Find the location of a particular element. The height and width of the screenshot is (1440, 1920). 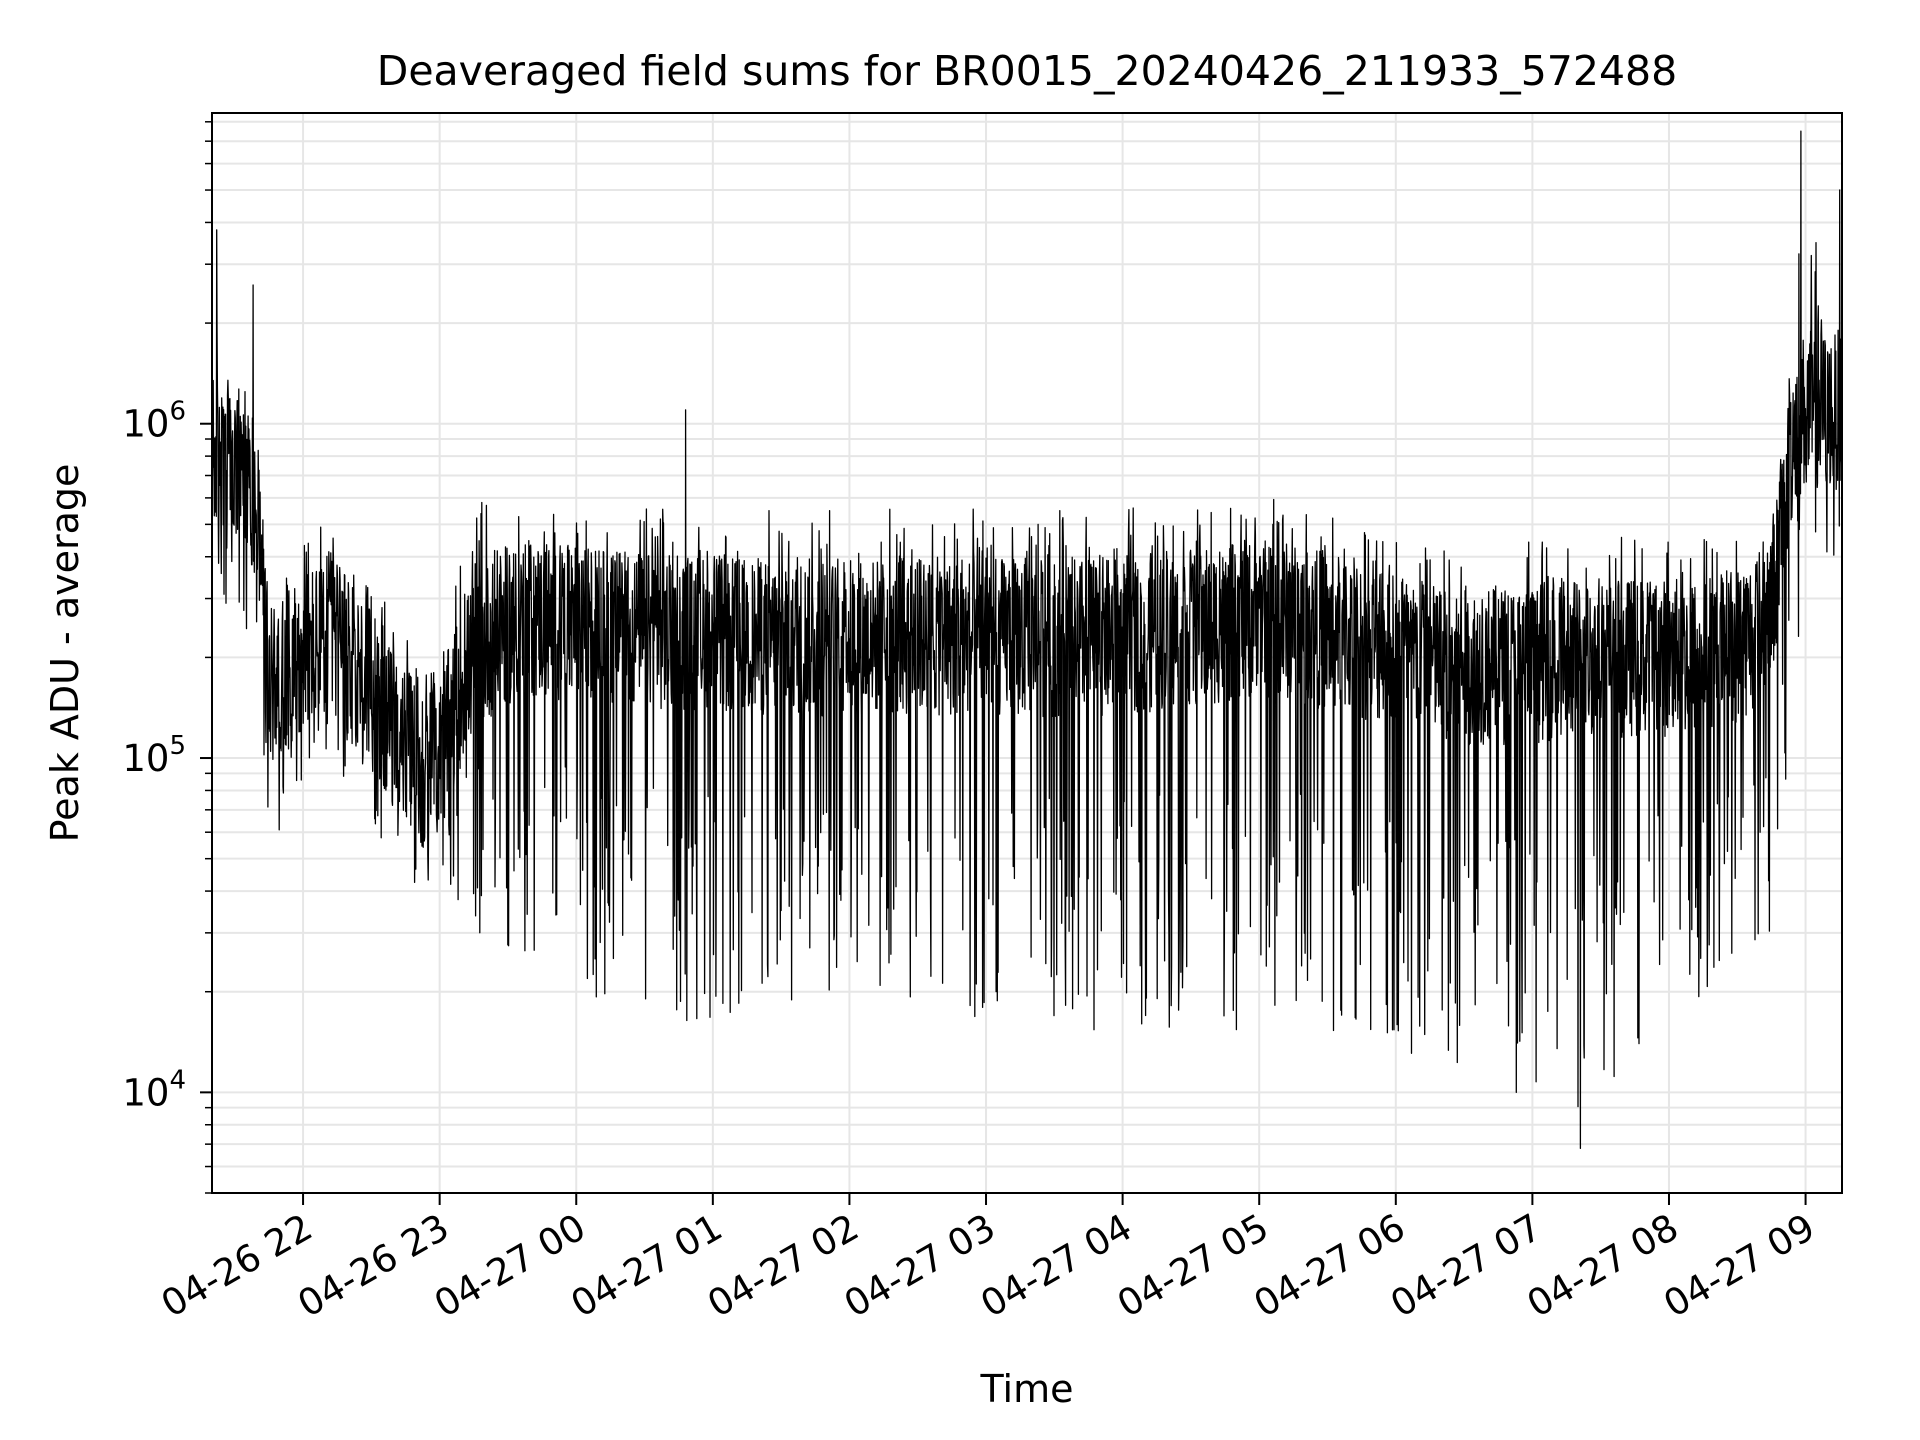

y-tick-label: 10⁶ is located at coordinates (154, 421).